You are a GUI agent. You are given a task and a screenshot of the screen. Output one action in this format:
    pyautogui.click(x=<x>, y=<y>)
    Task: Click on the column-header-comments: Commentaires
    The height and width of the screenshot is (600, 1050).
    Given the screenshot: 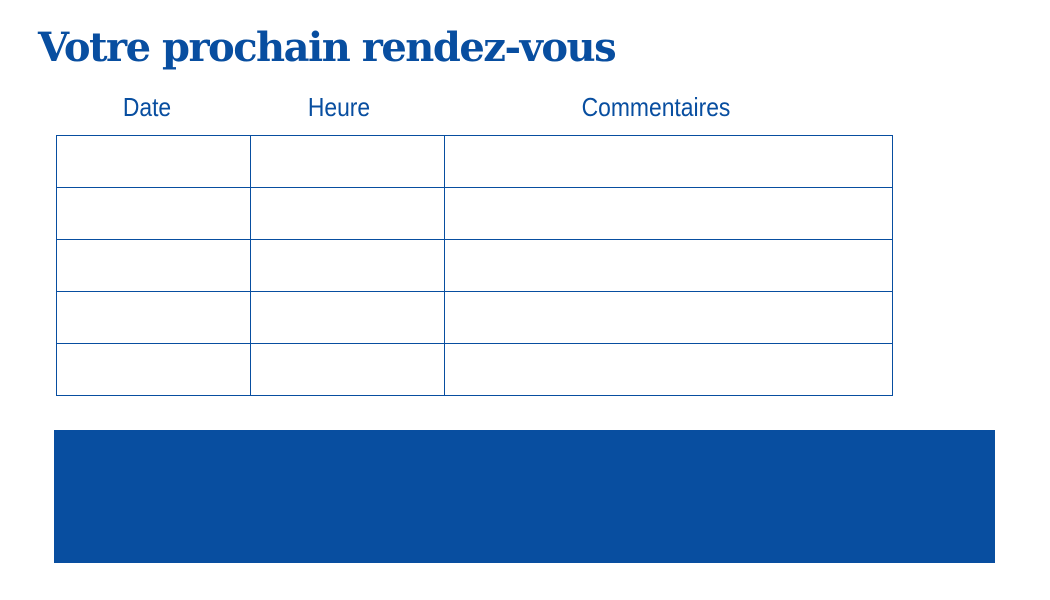 What is the action you would take?
    pyautogui.click(x=656, y=107)
    